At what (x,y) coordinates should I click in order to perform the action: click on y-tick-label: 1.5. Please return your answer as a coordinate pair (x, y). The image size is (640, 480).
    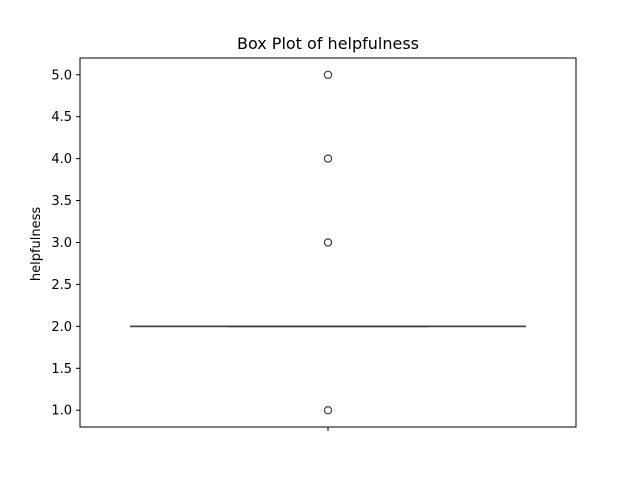
    Looking at the image, I should click on (61, 369).